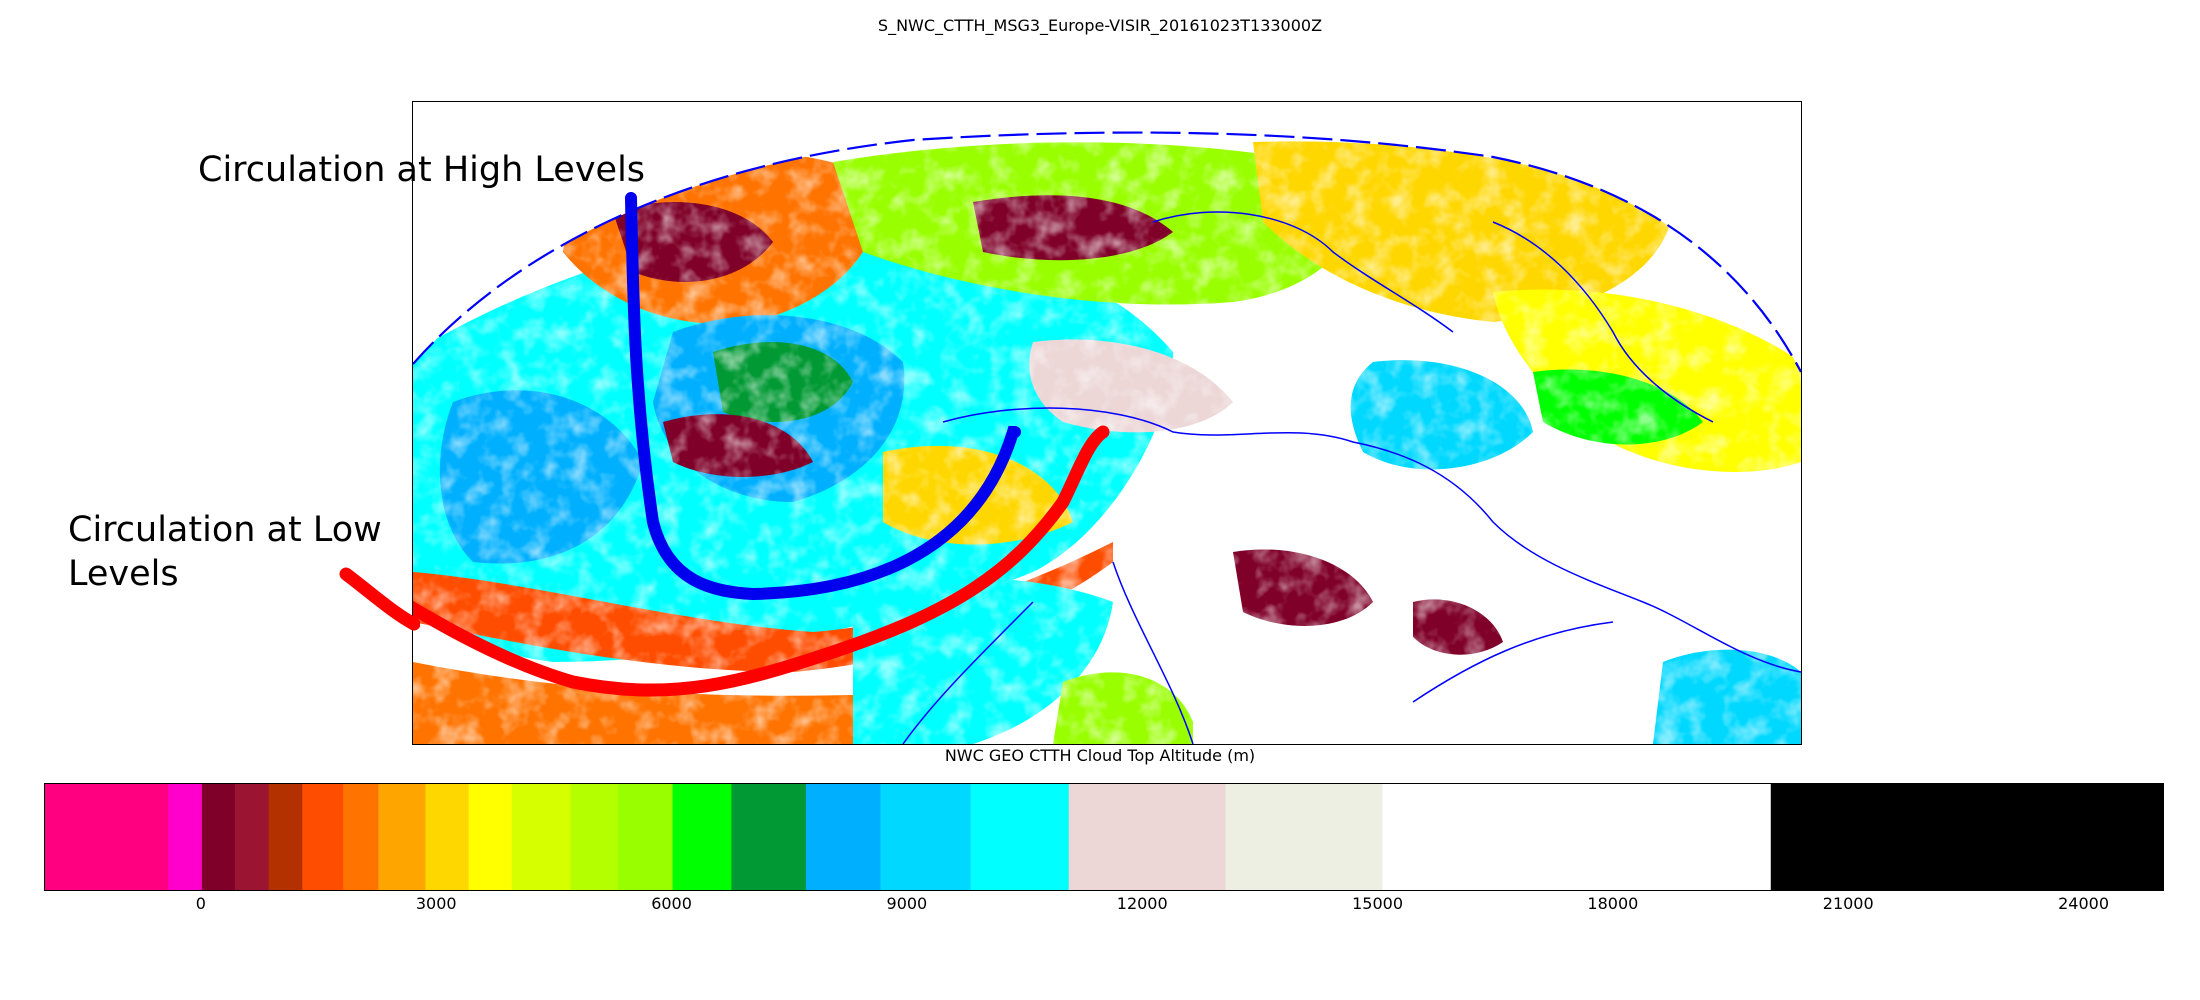 Image resolution: width=2200 pixels, height=1000 pixels. Describe the element at coordinates (436, 903) in the screenshot. I see `colorbar-tick-label: 3000` at that location.